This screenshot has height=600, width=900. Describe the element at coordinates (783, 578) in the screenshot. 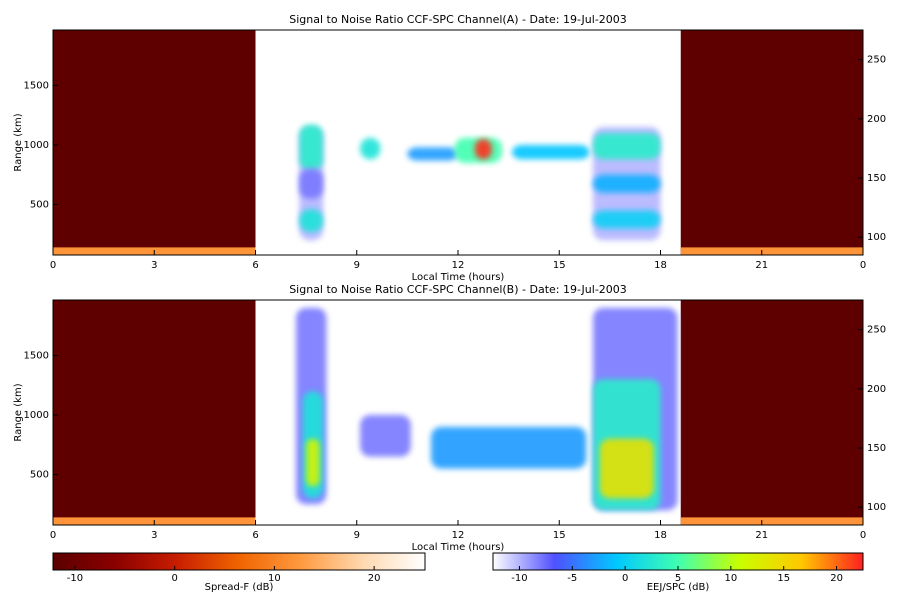

I see `colorbar-tick-label: 15` at that location.